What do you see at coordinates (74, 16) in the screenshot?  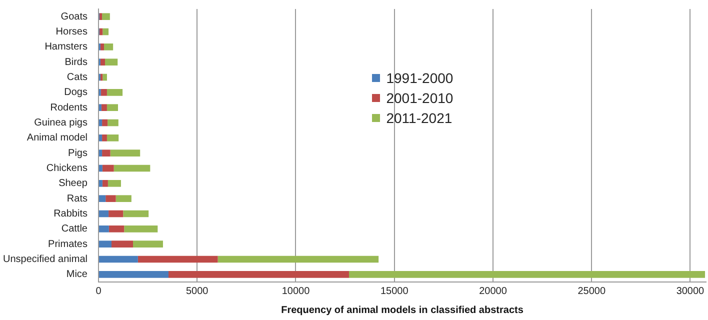 I see `y-tick-label: Goats` at bounding box center [74, 16].